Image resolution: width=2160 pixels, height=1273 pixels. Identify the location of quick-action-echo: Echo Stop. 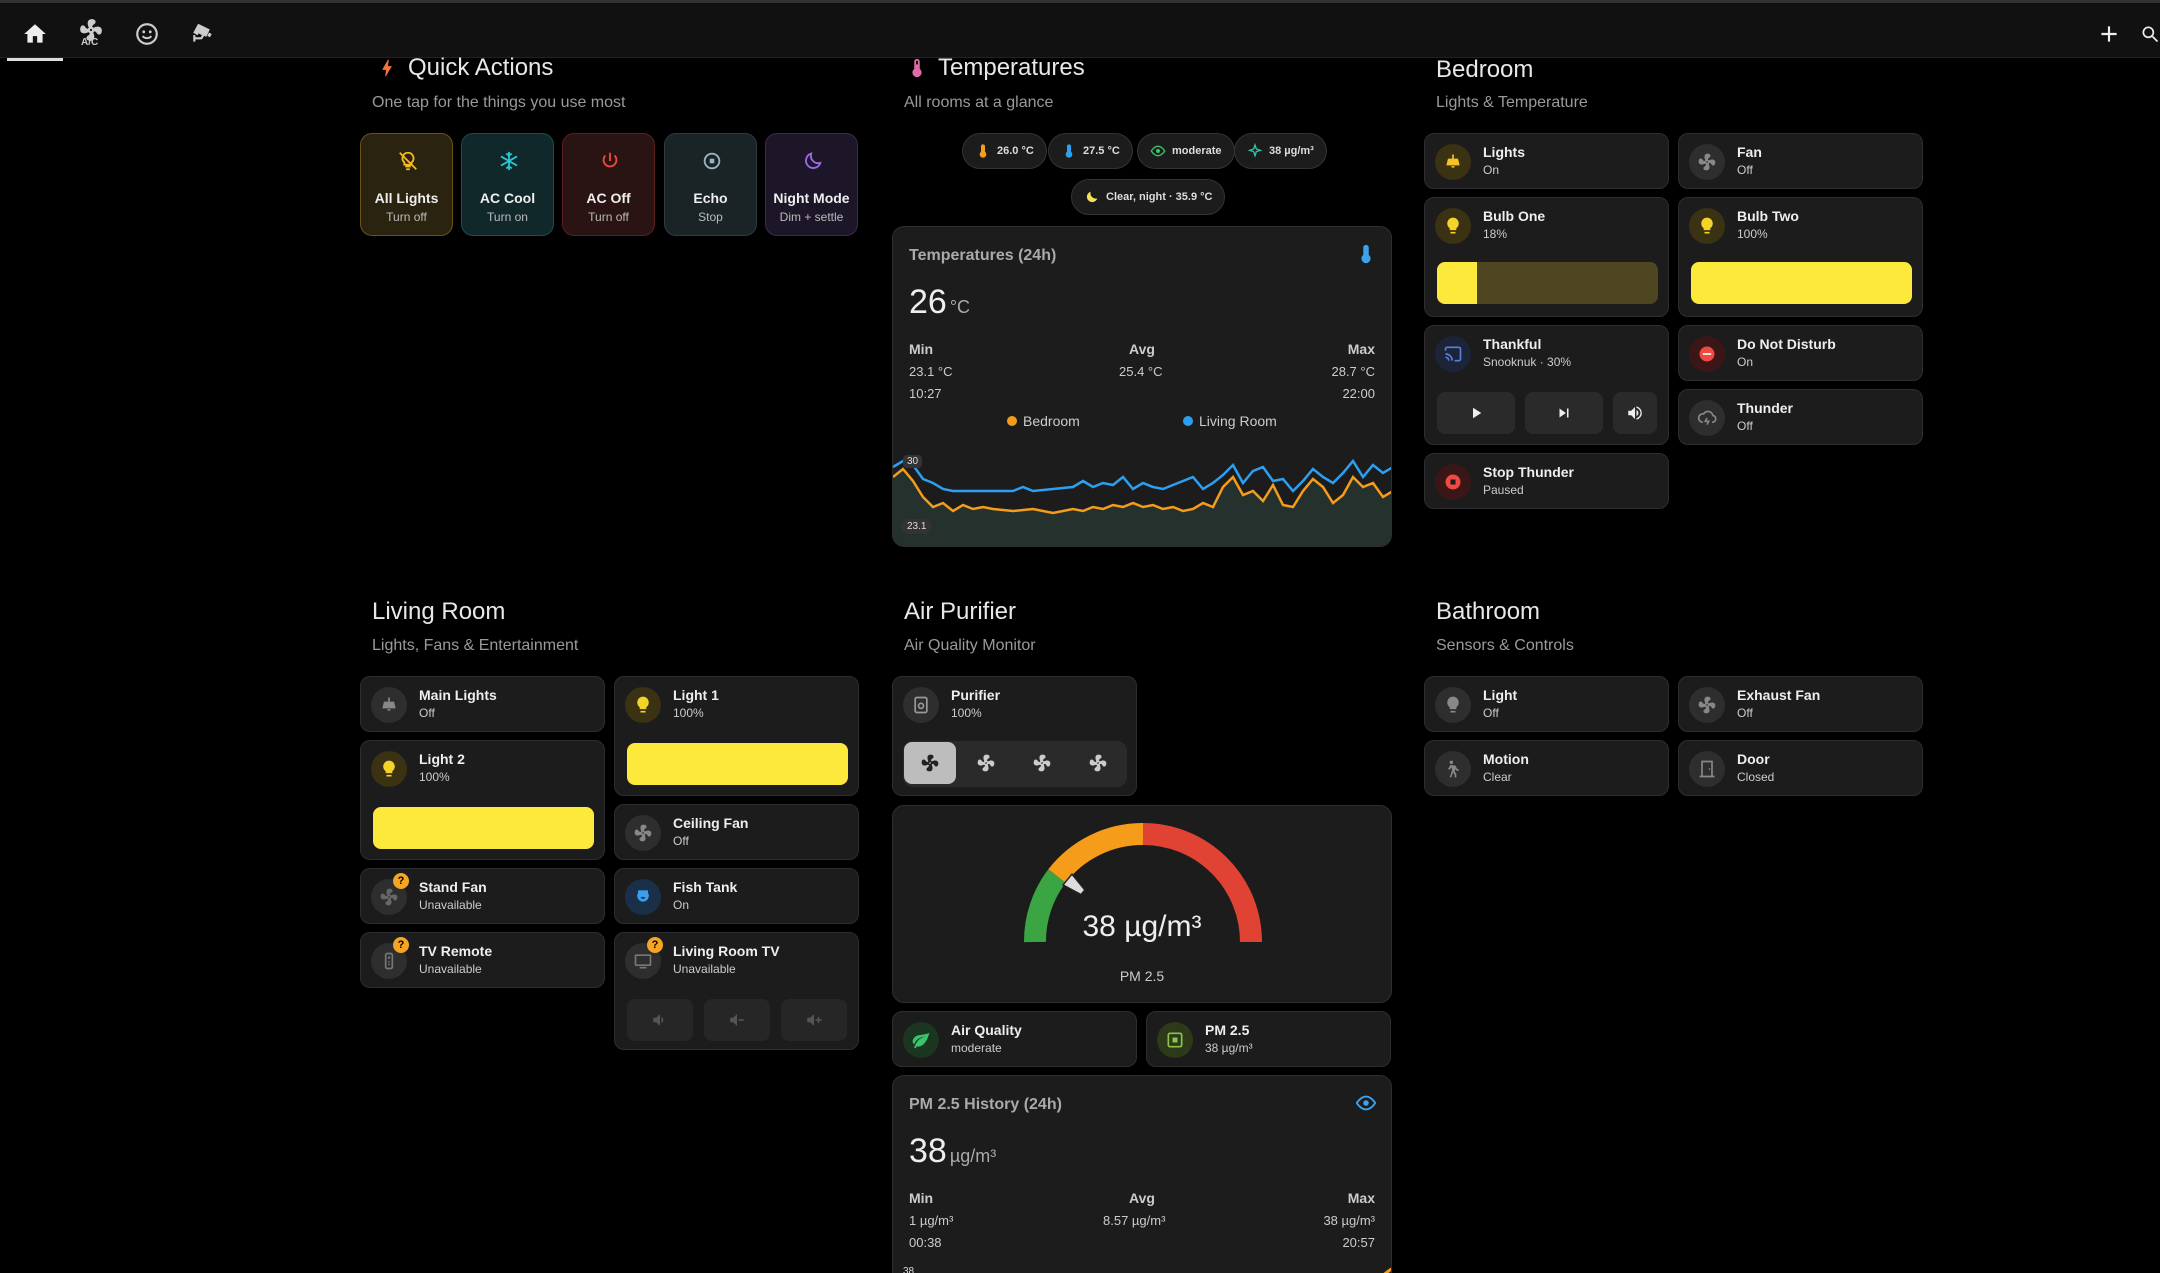
(710, 184).